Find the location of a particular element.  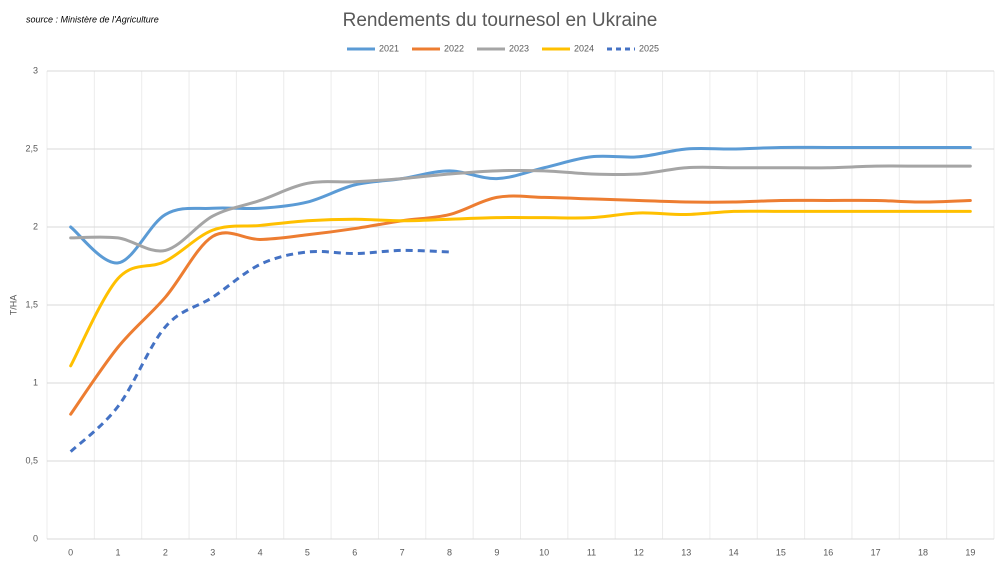

x-tick-label: 17 is located at coordinates (876, 552).